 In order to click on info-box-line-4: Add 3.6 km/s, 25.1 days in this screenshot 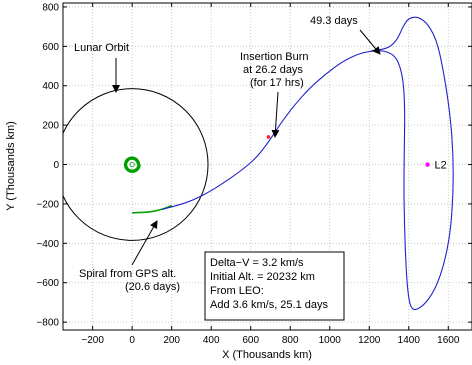, I will do `click(269, 305)`.